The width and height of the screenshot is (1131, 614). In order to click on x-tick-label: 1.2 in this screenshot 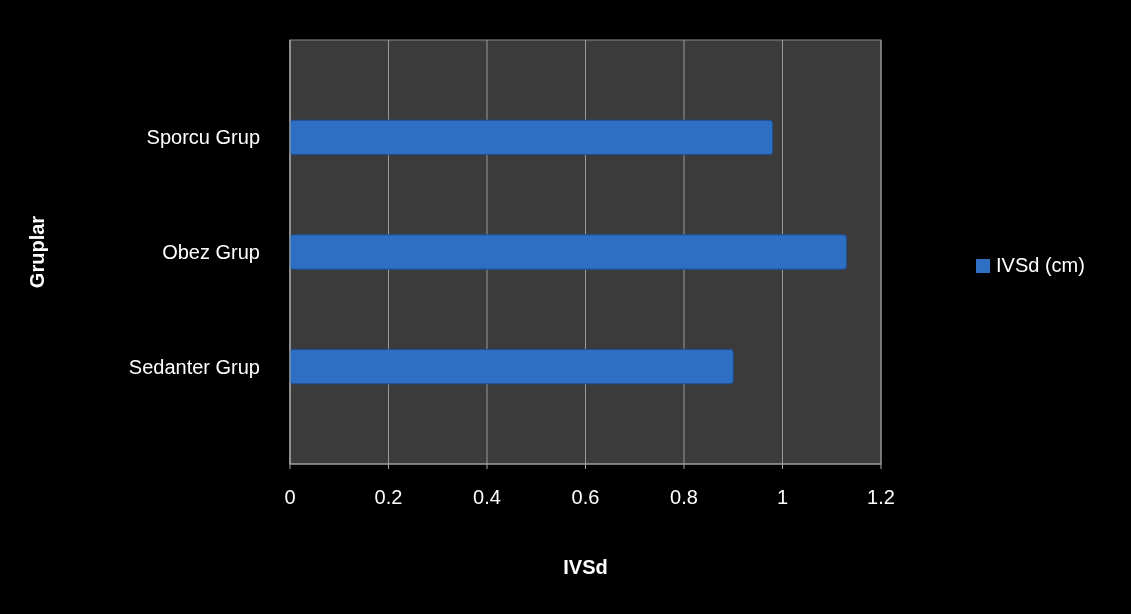, I will do `click(881, 497)`.